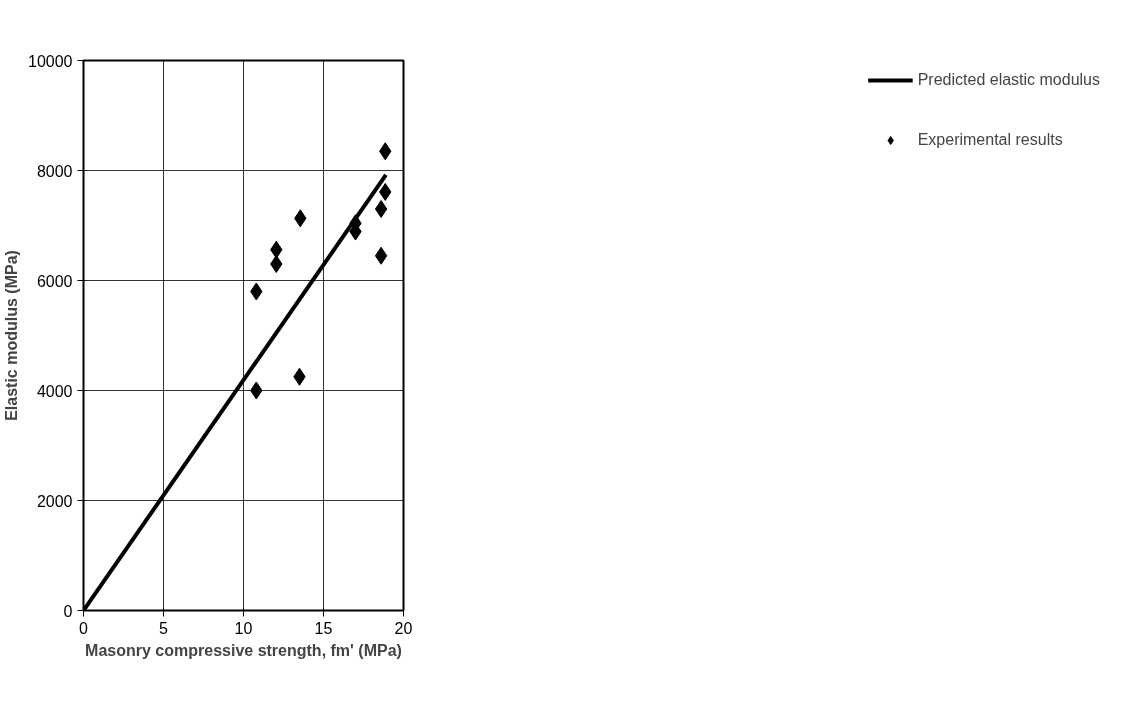 This screenshot has height=708, width=1130. What do you see at coordinates (403, 628) in the screenshot?
I see `x-tick-label: 20` at bounding box center [403, 628].